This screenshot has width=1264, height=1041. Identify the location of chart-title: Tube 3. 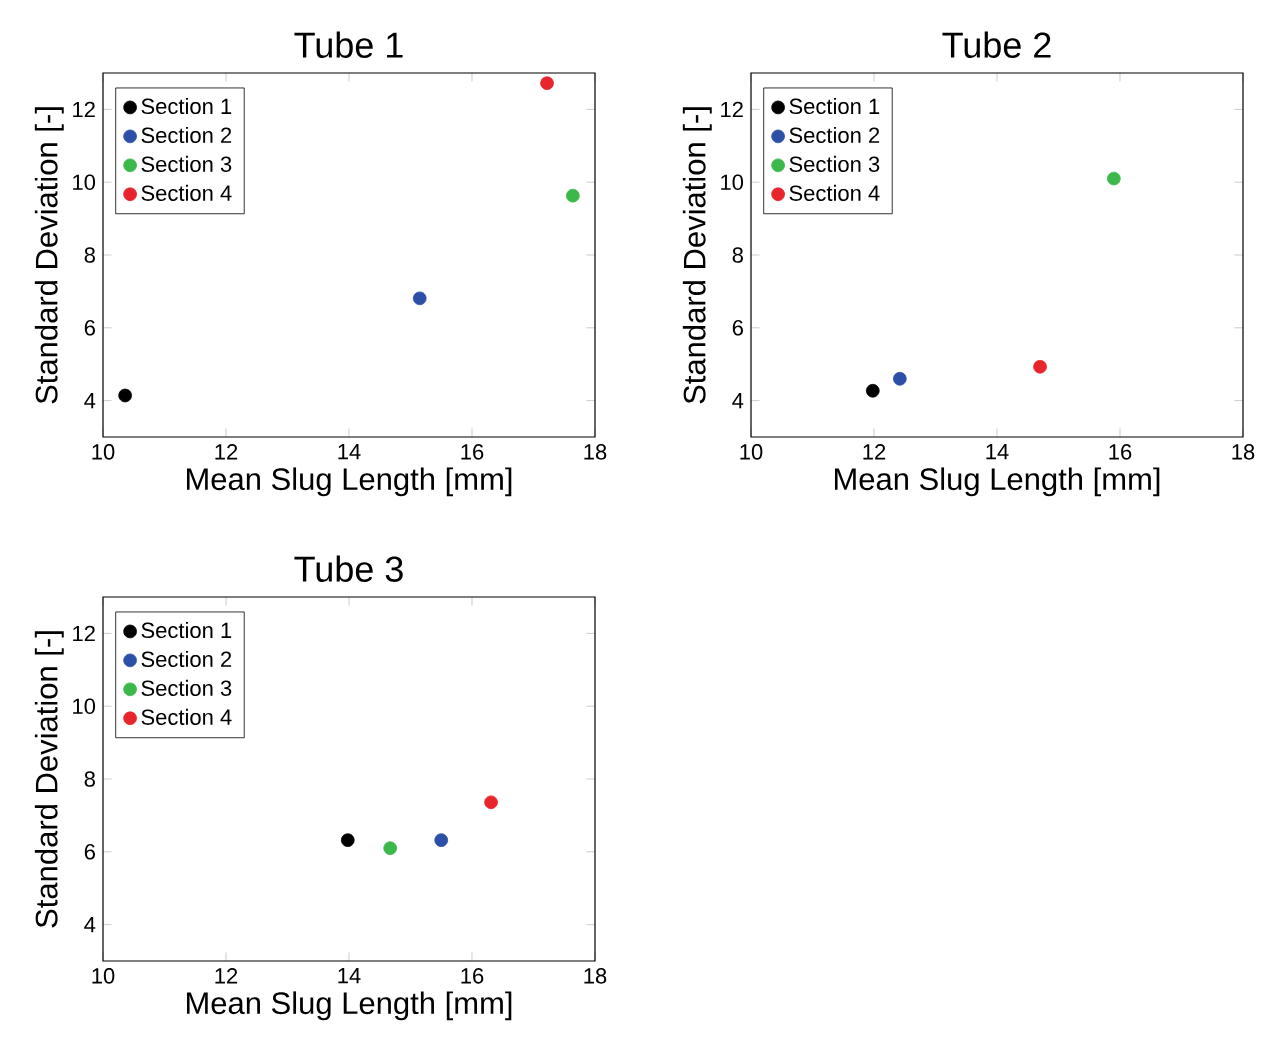
(348, 568).